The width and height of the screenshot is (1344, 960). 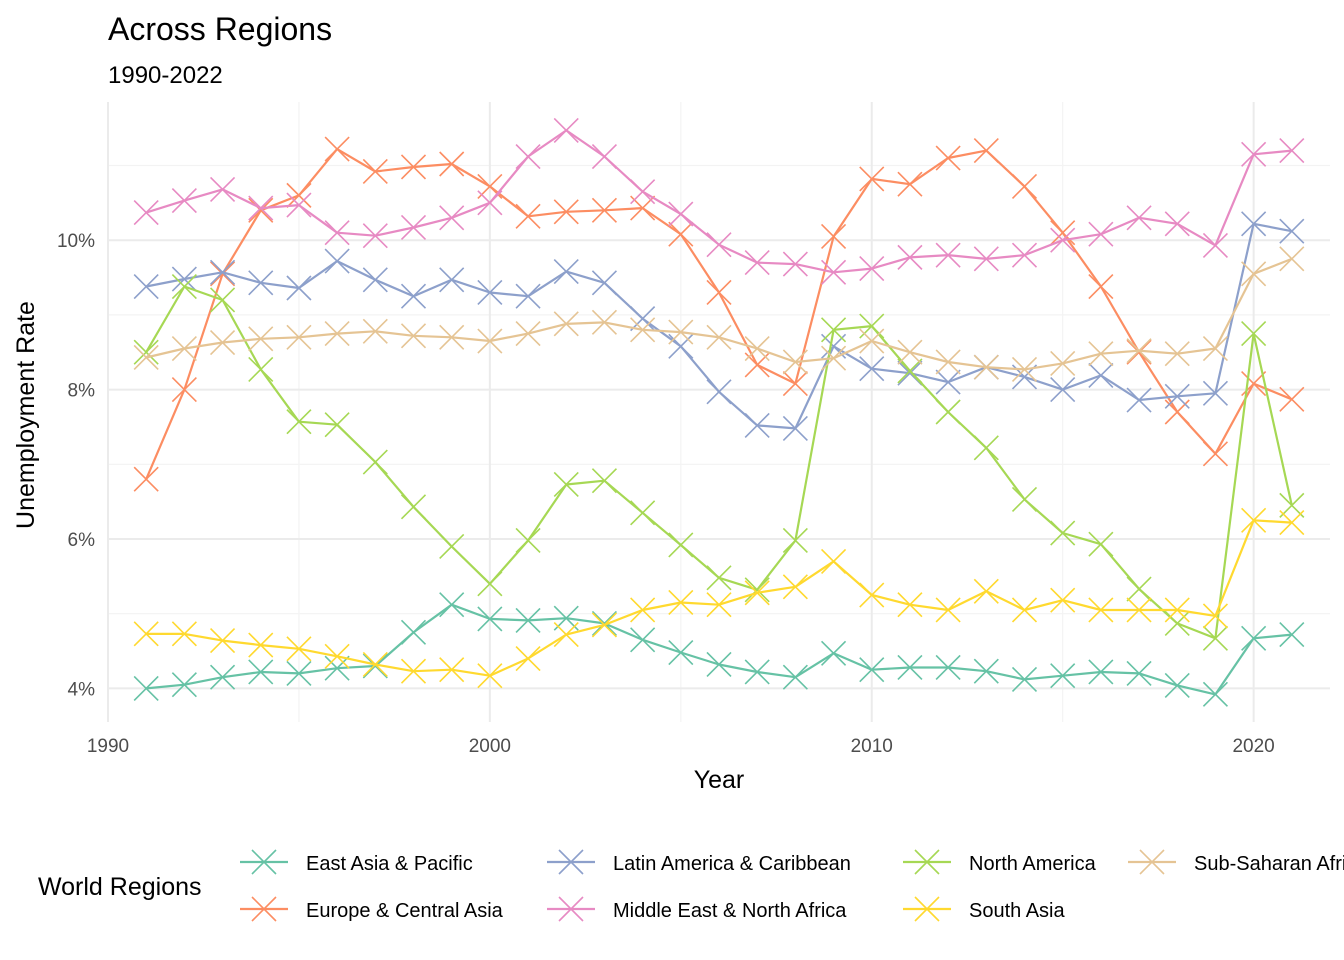 What do you see at coordinates (405, 911) in the screenshot?
I see `legend-label: Europe & Central Asia` at bounding box center [405, 911].